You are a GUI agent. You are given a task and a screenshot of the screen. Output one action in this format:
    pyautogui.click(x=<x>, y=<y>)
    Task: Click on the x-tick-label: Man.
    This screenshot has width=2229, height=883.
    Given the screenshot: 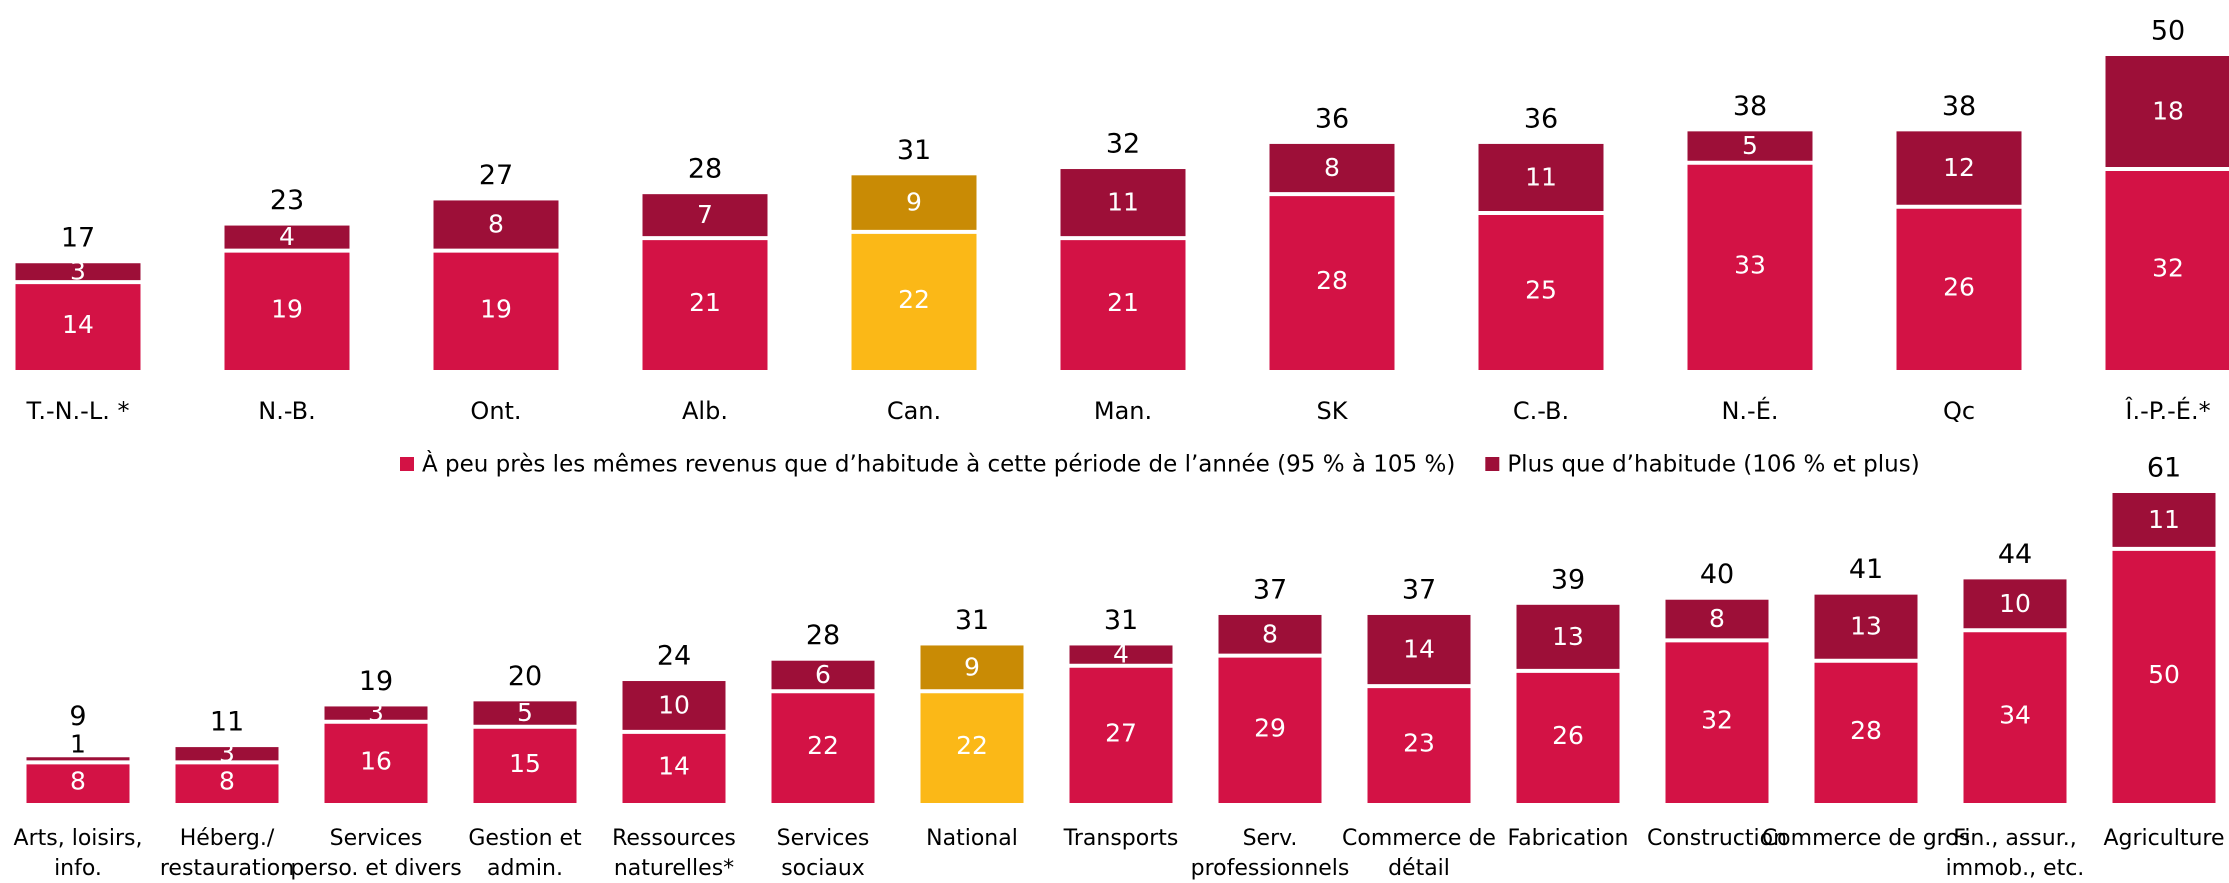 What is the action you would take?
    pyautogui.click(x=1123, y=411)
    